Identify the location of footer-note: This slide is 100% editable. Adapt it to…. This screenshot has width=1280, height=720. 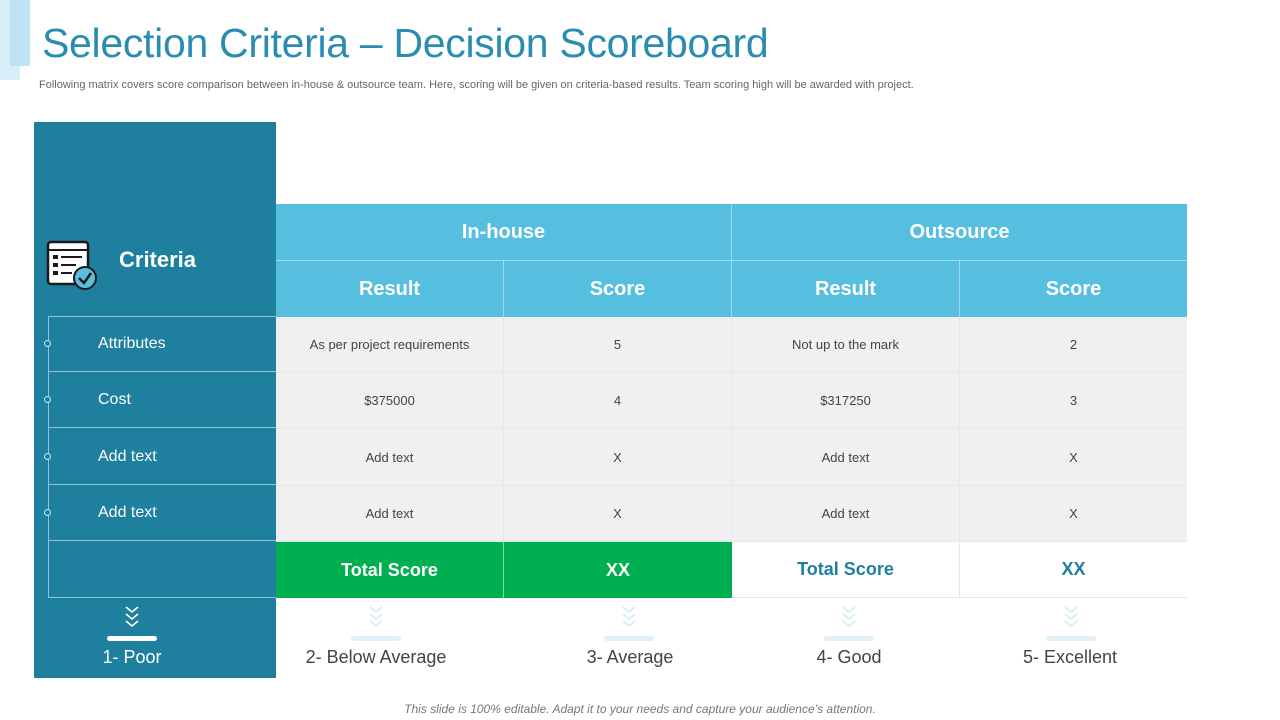
(640, 709).